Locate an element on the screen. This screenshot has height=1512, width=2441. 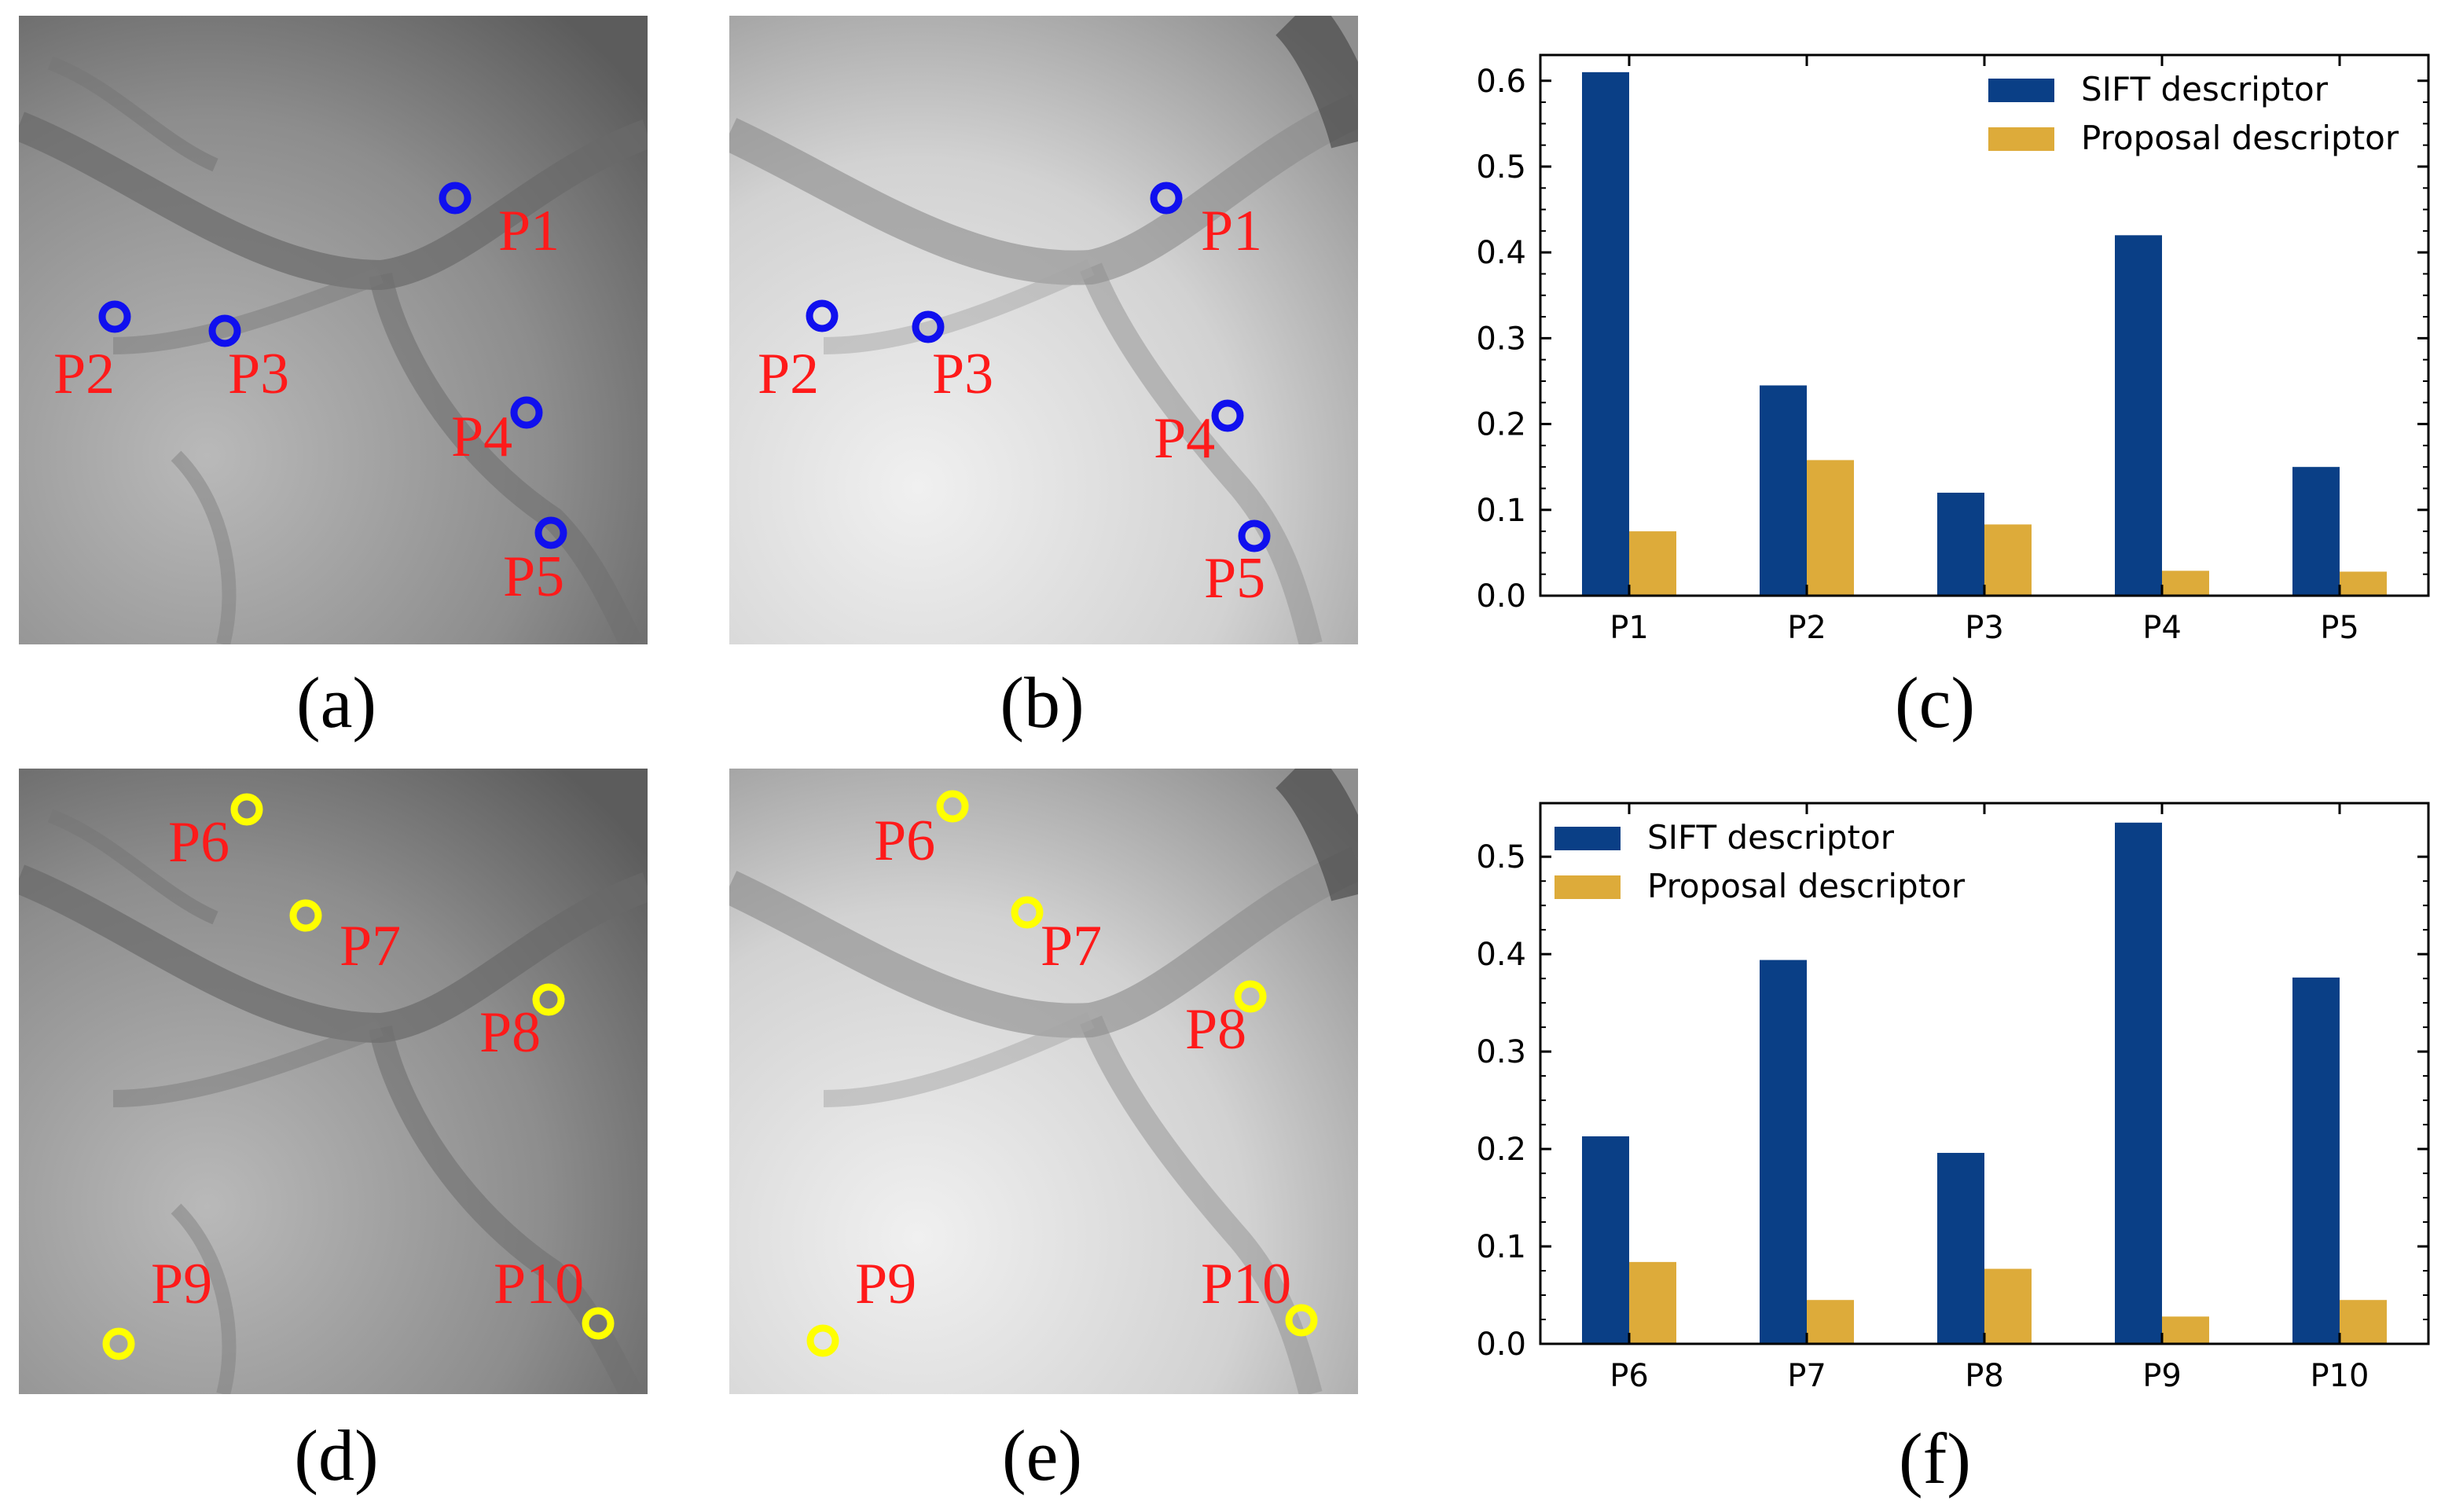
panel-e: P6 P7 P8 P9 P10 is located at coordinates (1043, 1082).